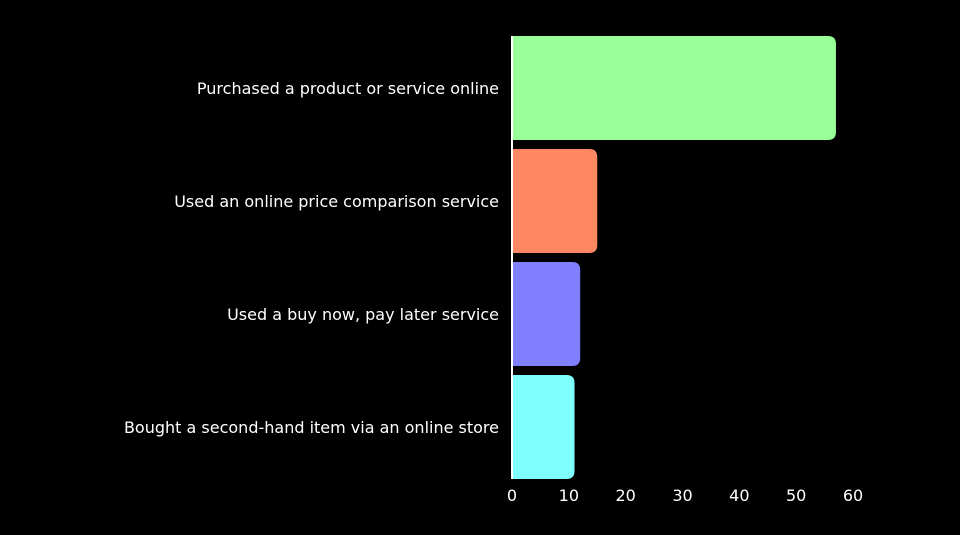 The width and height of the screenshot is (960, 535). I want to click on category-label: Used a buy now, pay later service, so click(363, 314).